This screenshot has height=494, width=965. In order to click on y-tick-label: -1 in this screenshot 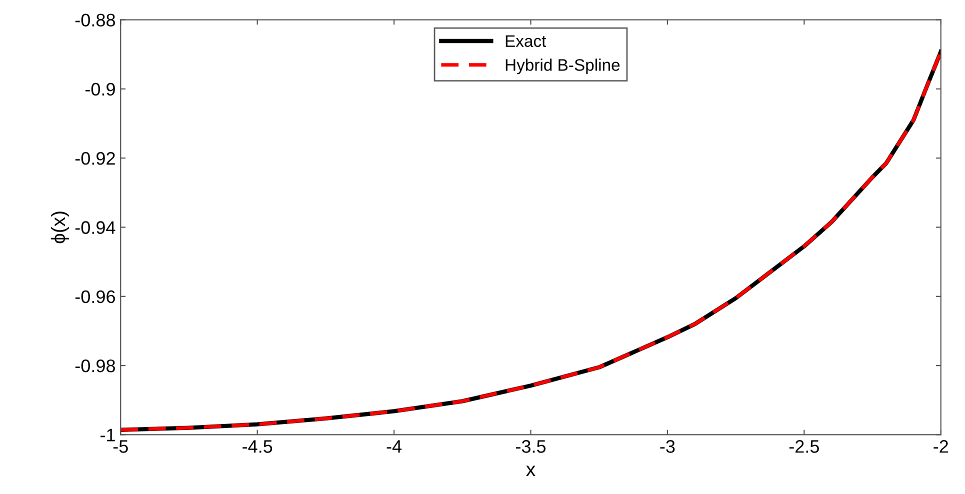, I will do `click(107, 435)`.